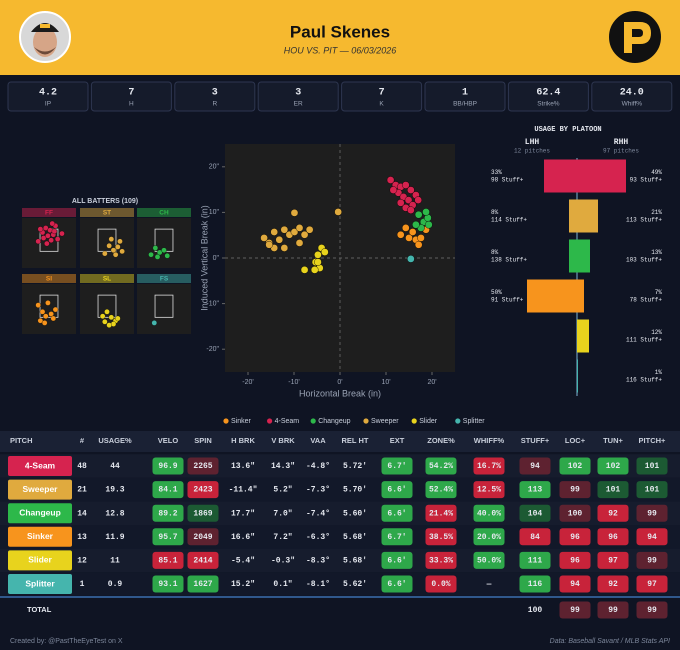 This screenshot has width=680, height=650. What do you see at coordinates (318, 466) in the screenshot?
I see `table-cell: -4.8°` at bounding box center [318, 466].